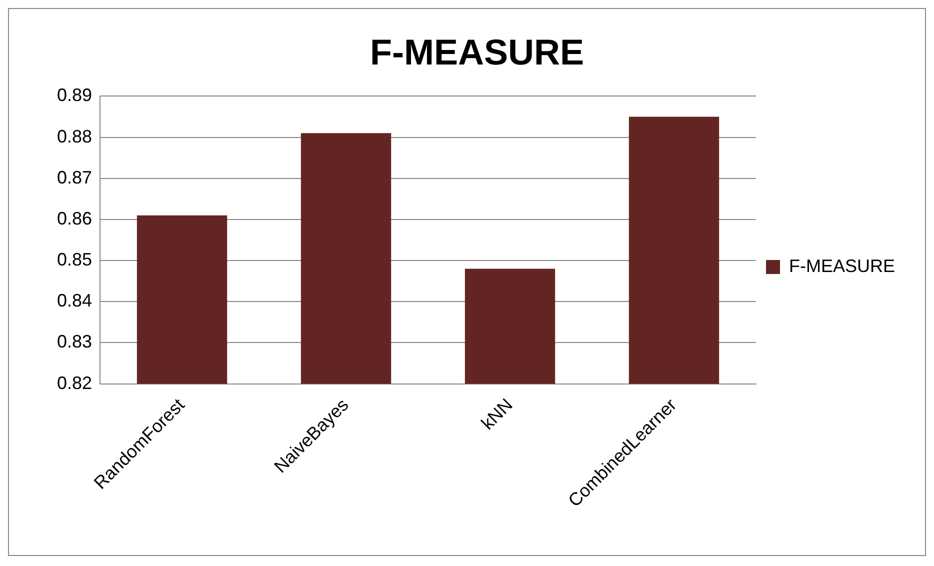  I want to click on y-tick-label: 0.82, so click(74, 382).